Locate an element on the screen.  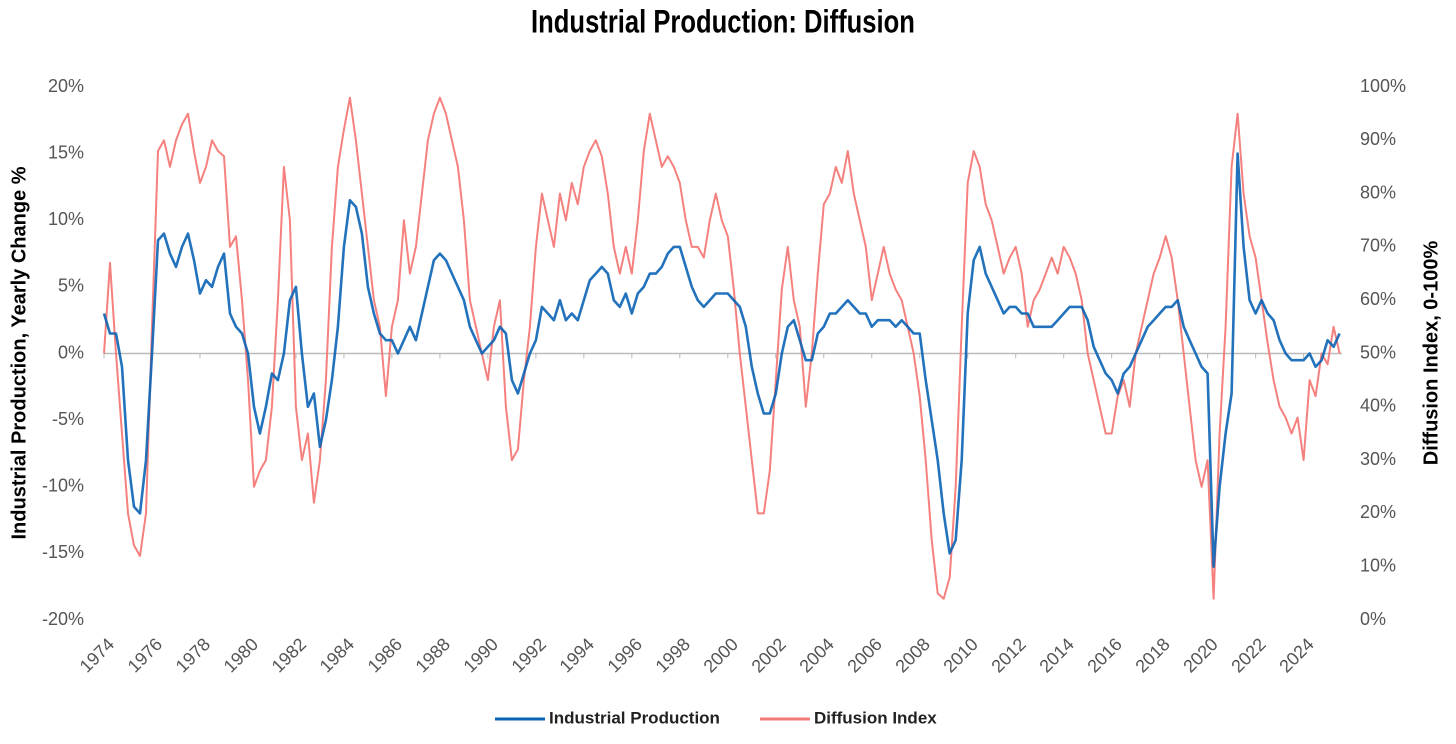
x-tick-label: 2012 is located at coordinates (1008, 655).